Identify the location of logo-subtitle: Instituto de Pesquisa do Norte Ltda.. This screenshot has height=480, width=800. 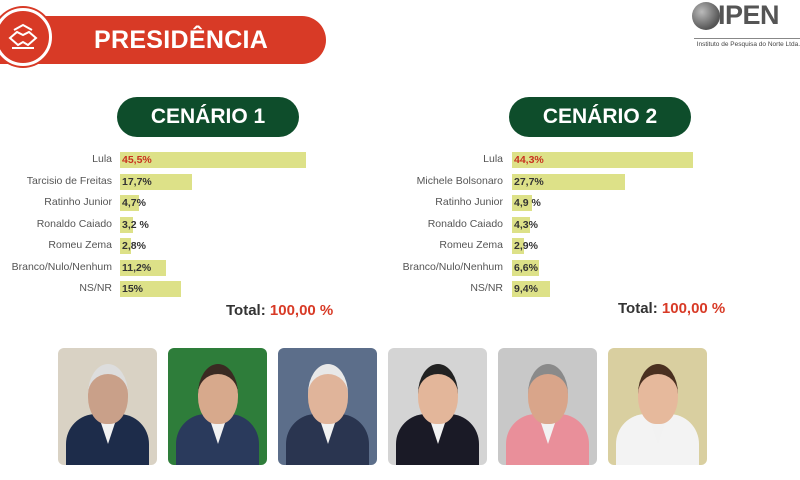
(747, 43).